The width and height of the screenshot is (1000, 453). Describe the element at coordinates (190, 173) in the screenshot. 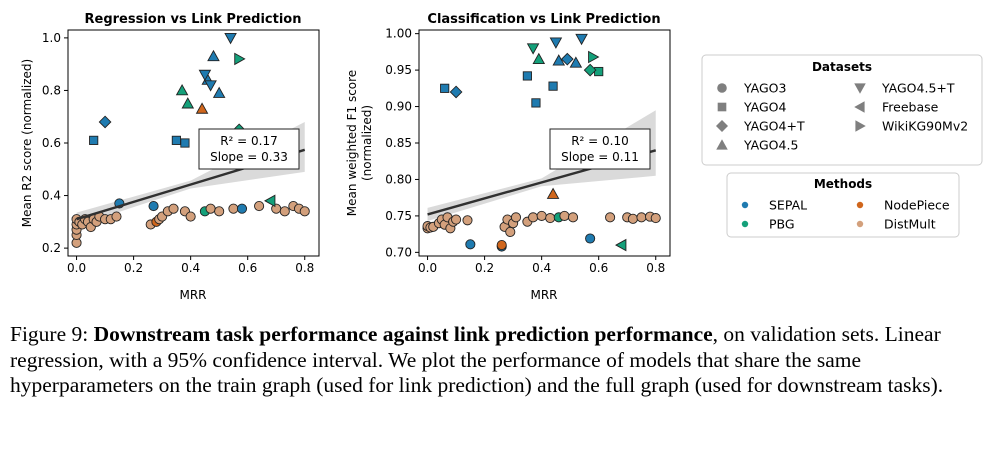

I see `confidence-band` at that location.